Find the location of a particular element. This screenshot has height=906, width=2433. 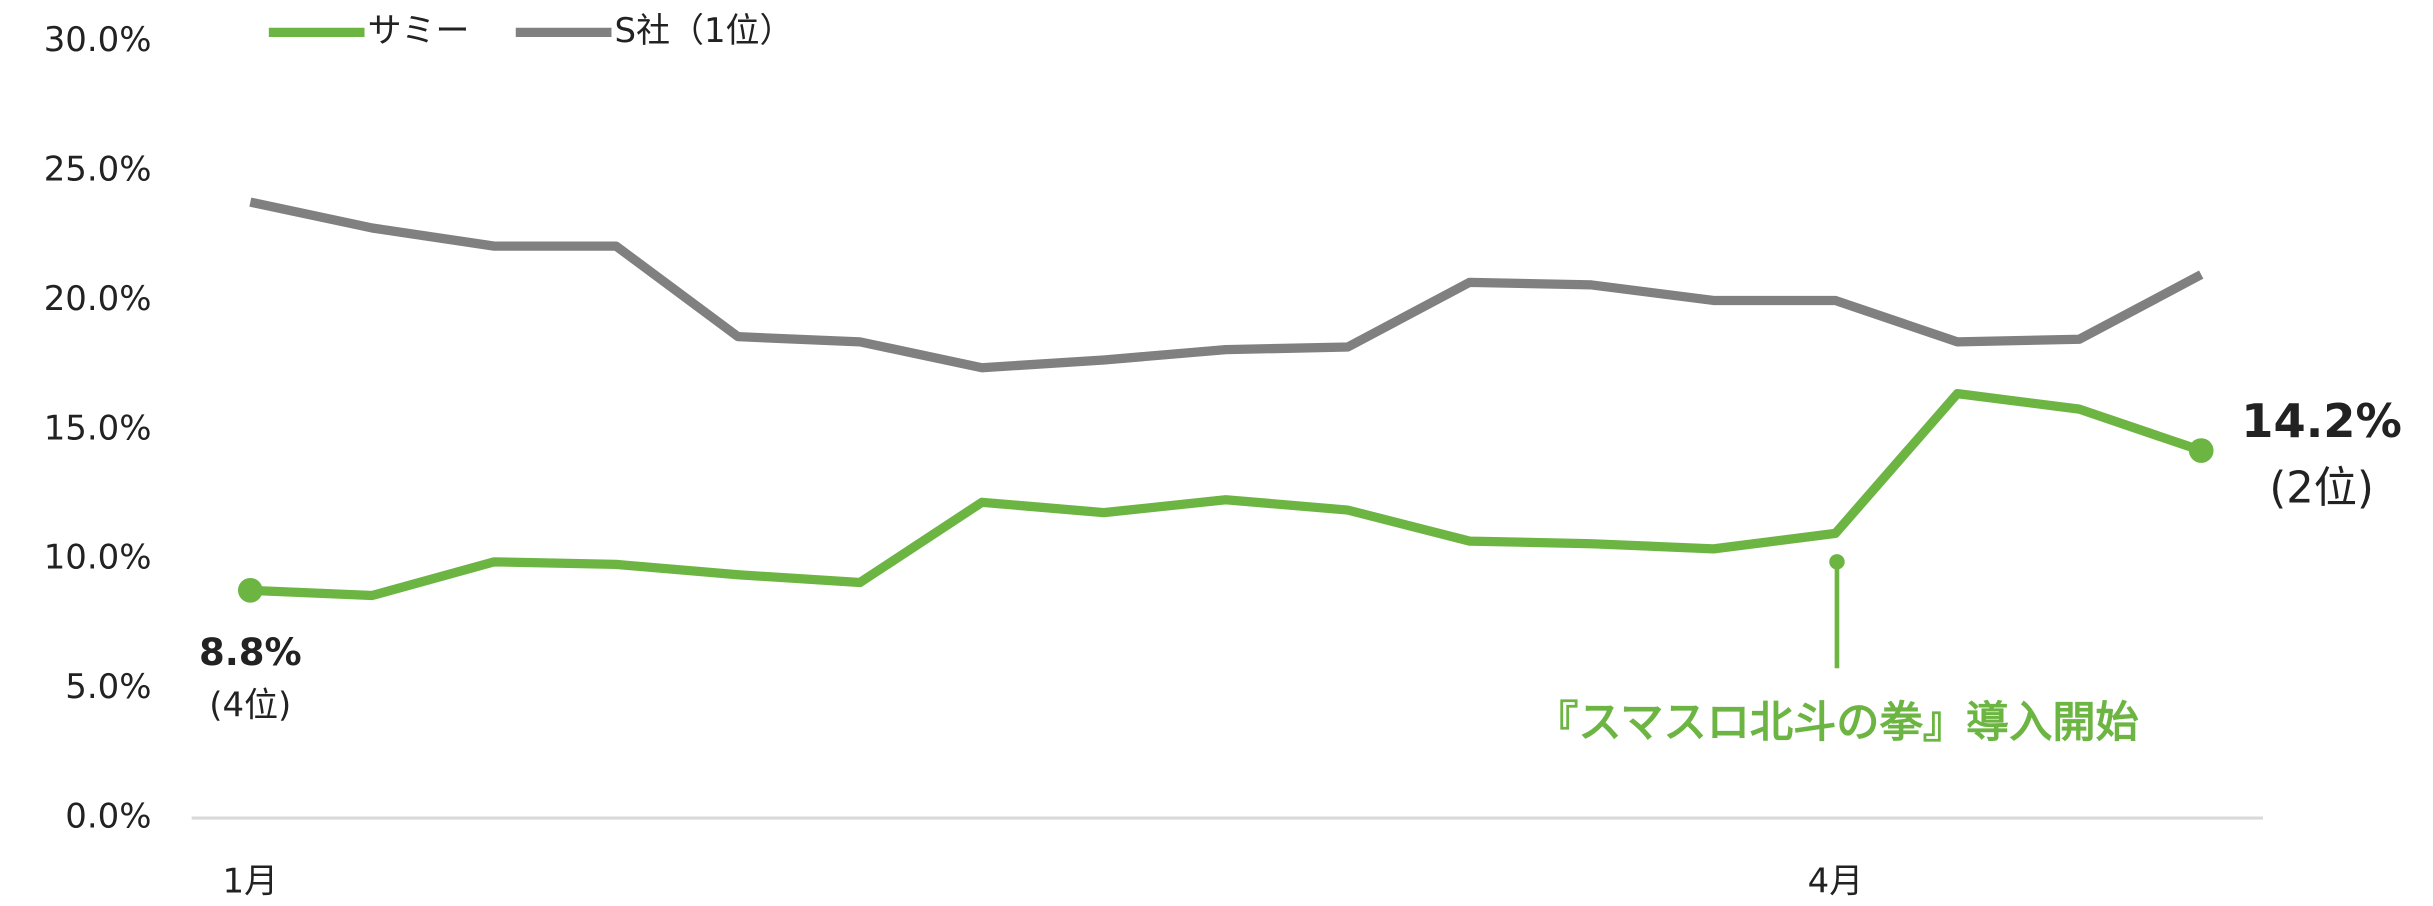

y-tick-label: 25.0% is located at coordinates (98, 170).